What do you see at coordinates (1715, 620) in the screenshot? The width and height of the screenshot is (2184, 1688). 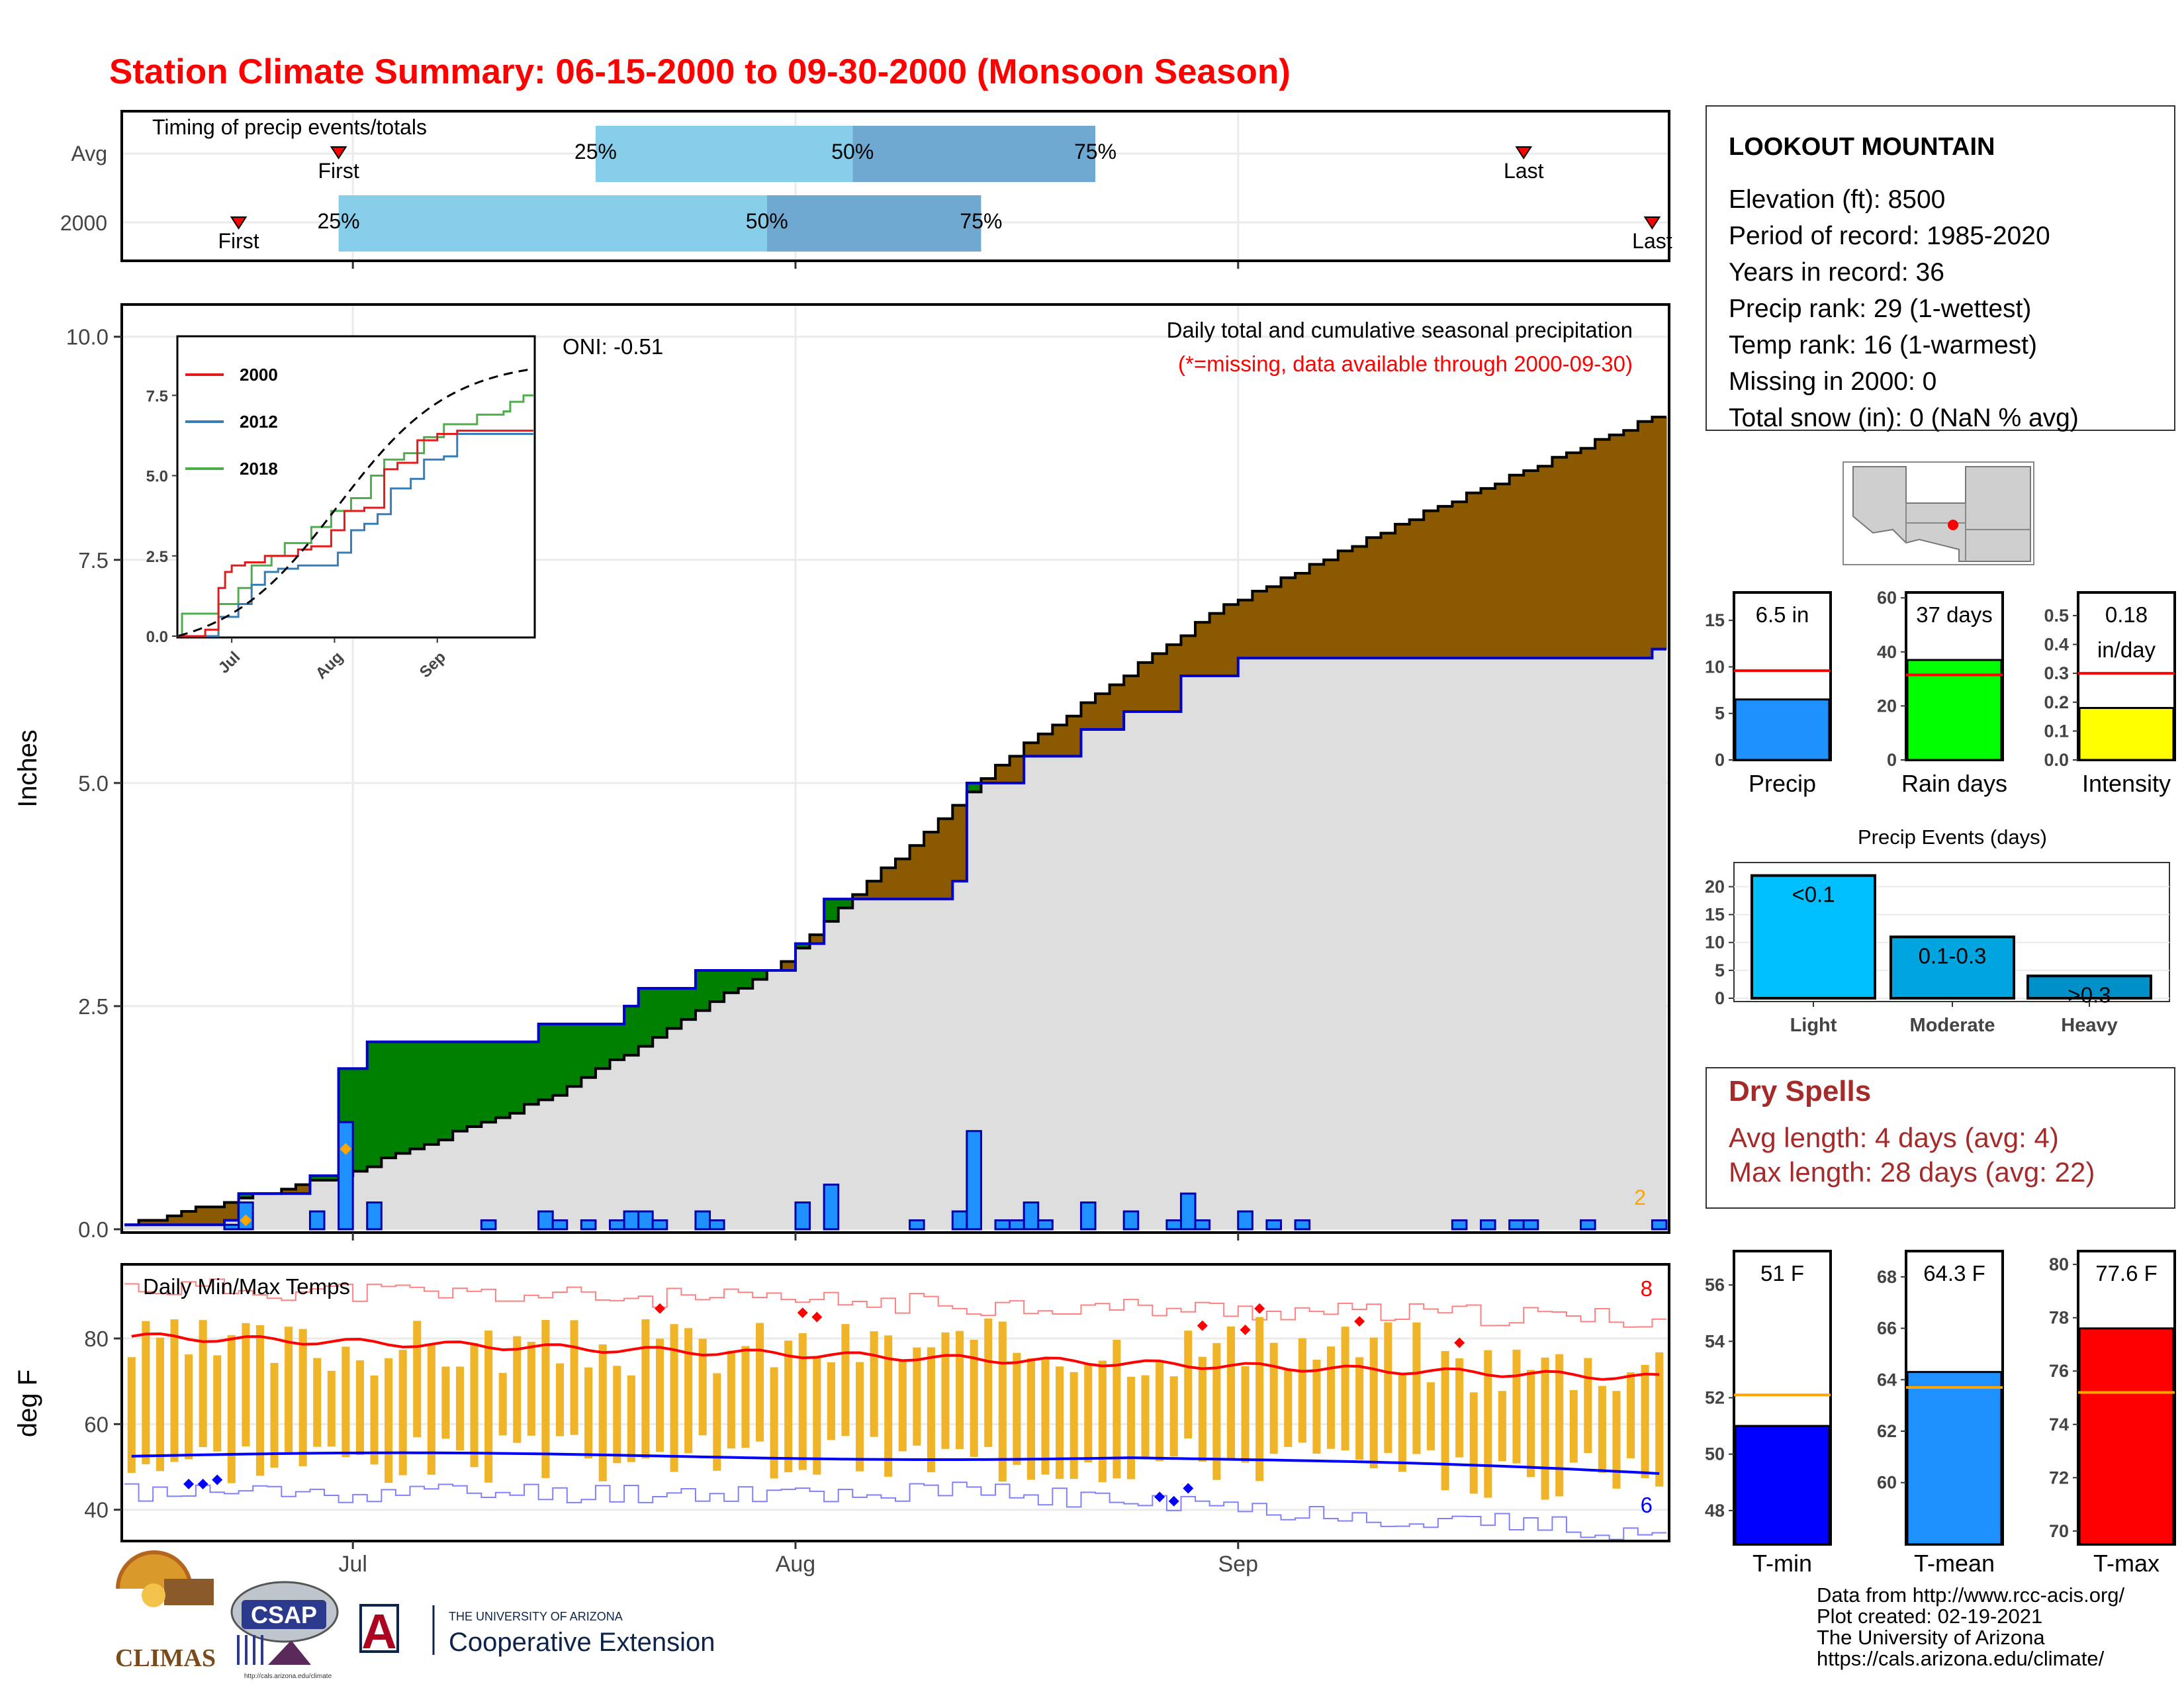 I see `metric-y-tick-label: 15` at bounding box center [1715, 620].